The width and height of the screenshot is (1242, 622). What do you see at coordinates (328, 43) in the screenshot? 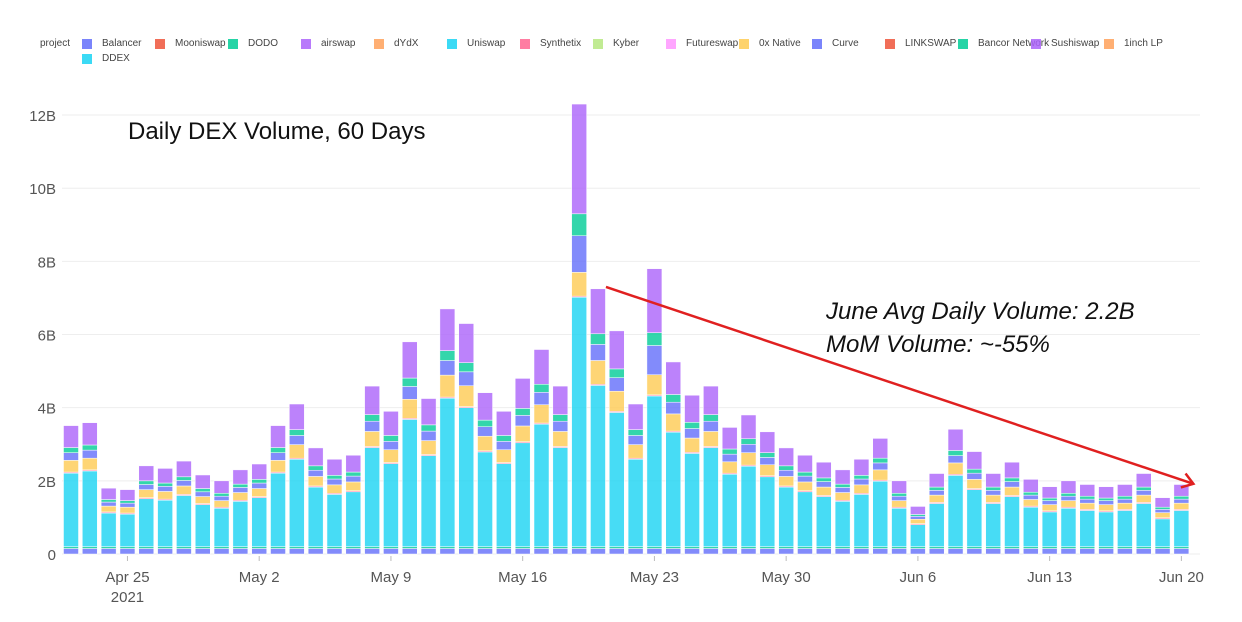
I see `legend-item: airswap` at bounding box center [328, 43].